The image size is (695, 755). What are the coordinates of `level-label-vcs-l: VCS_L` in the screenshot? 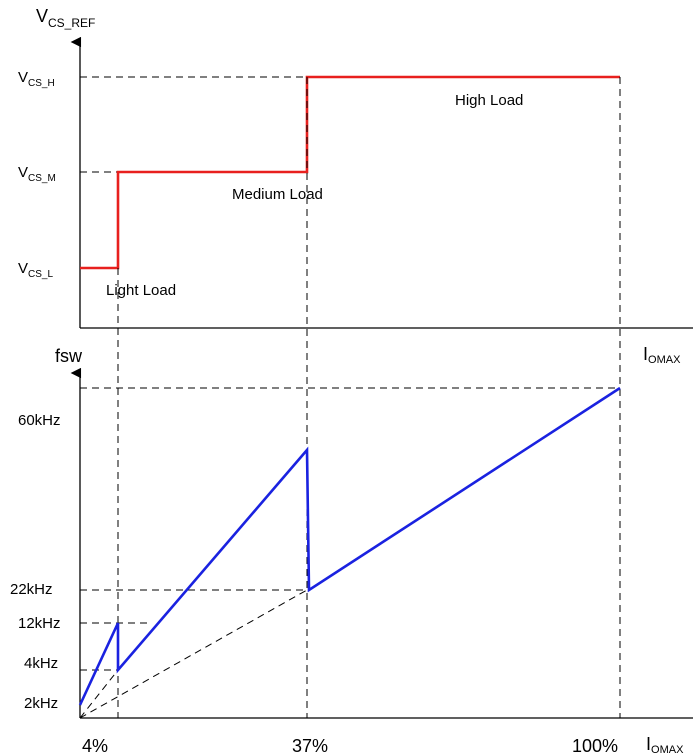 It's located at (35, 270).